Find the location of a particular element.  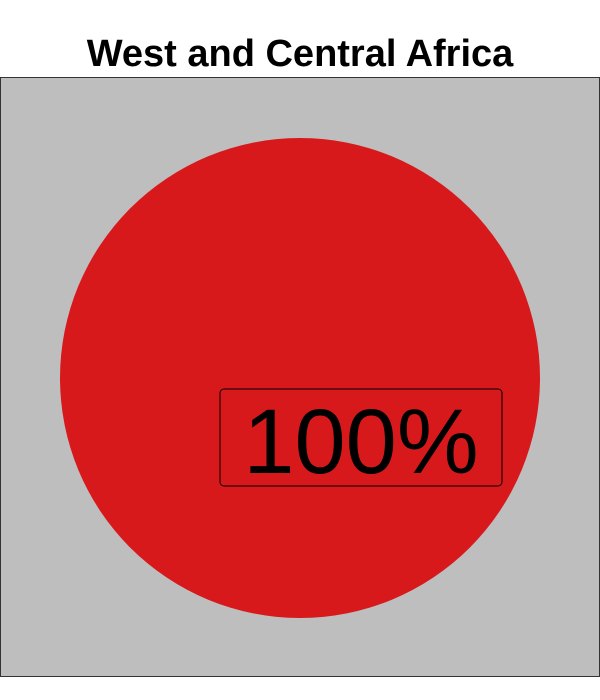

slice-label-box is located at coordinates (361, 437).